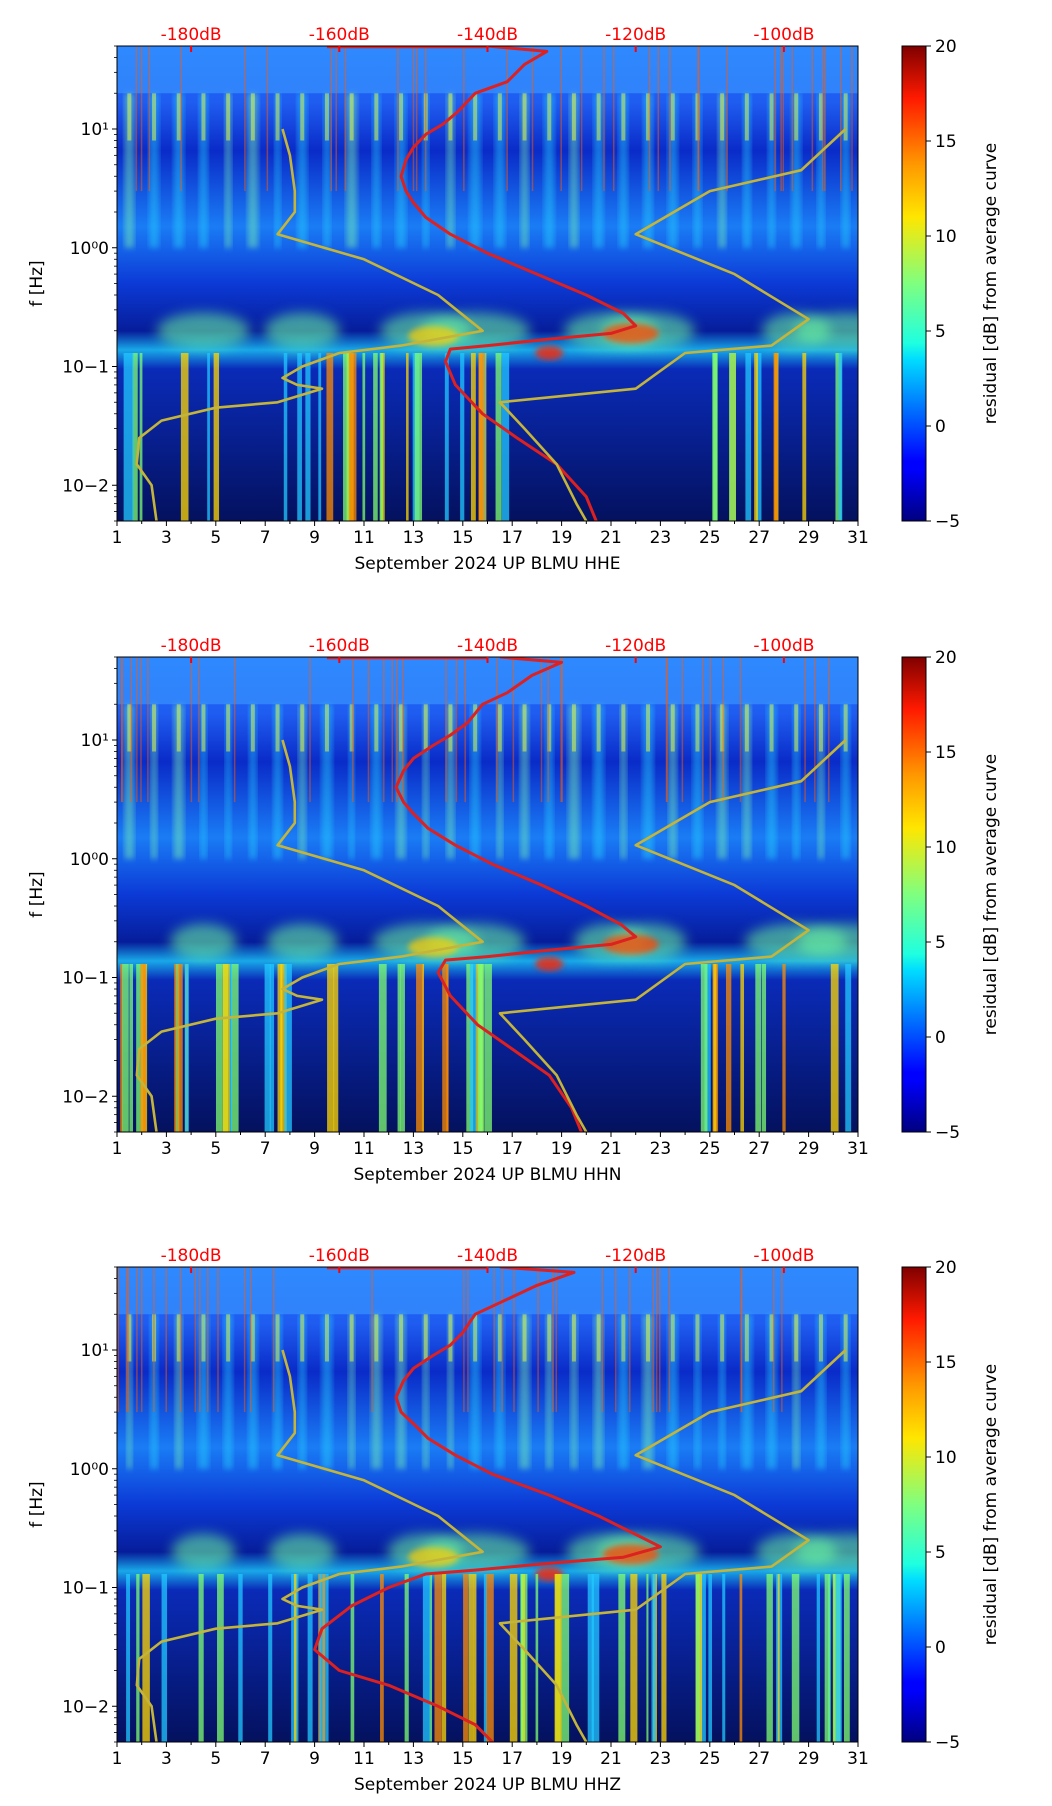 This screenshot has height=1806, width=1052. What do you see at coordinates (710, 1759) in the screenshot?
I see `x-tick-label: 25` at bounding box center [710, 1759].